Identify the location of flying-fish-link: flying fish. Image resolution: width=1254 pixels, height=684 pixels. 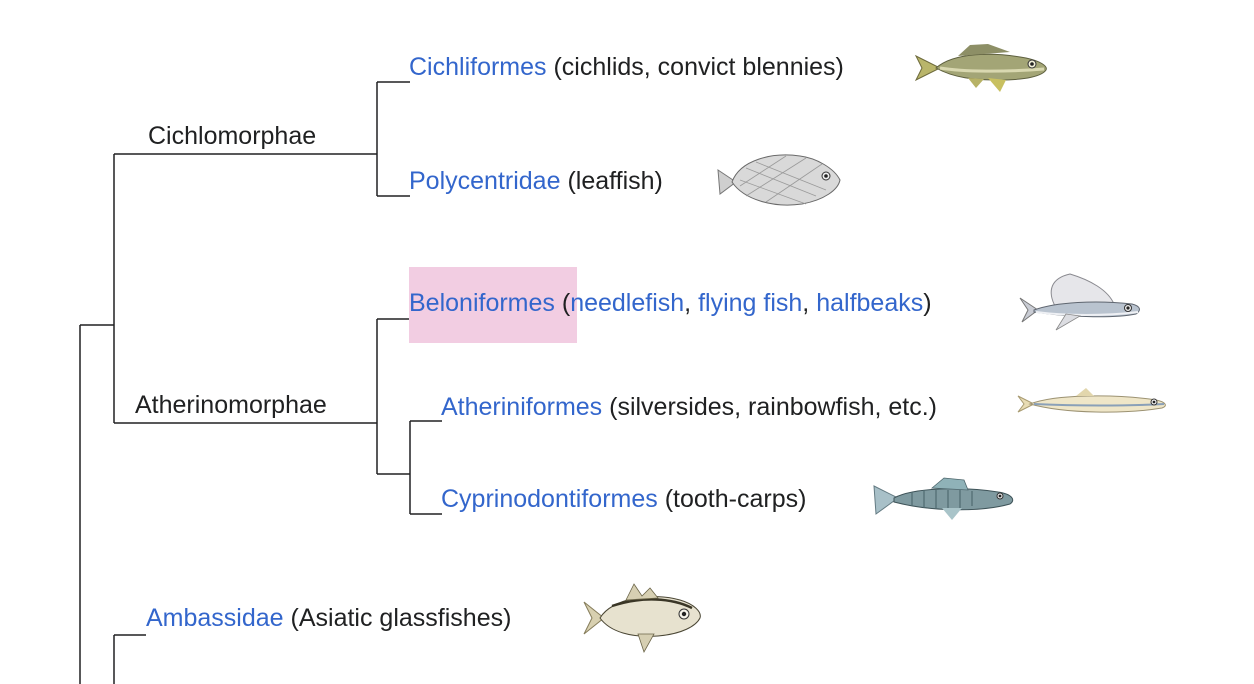
(750, 303).